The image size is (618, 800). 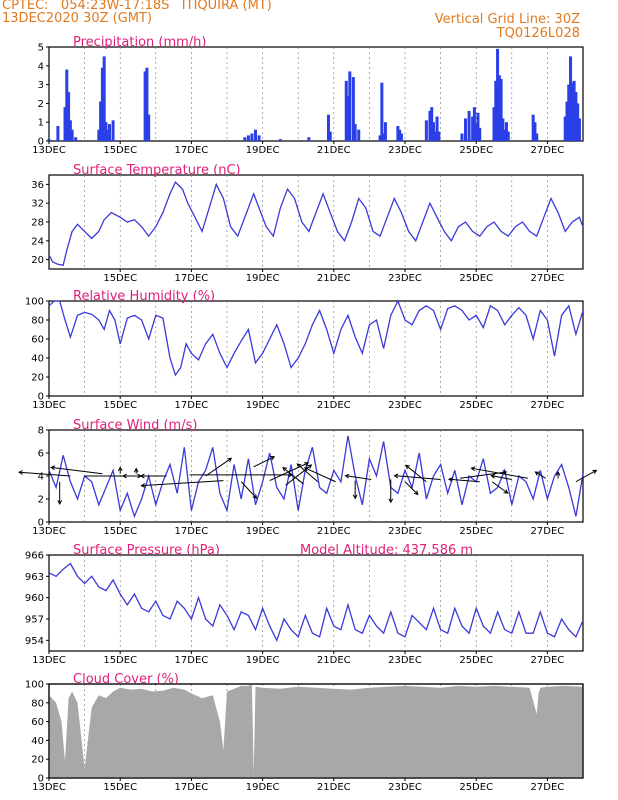 I want to click on panel-title: Cloud Cover (%), so click(x=126, y=679).